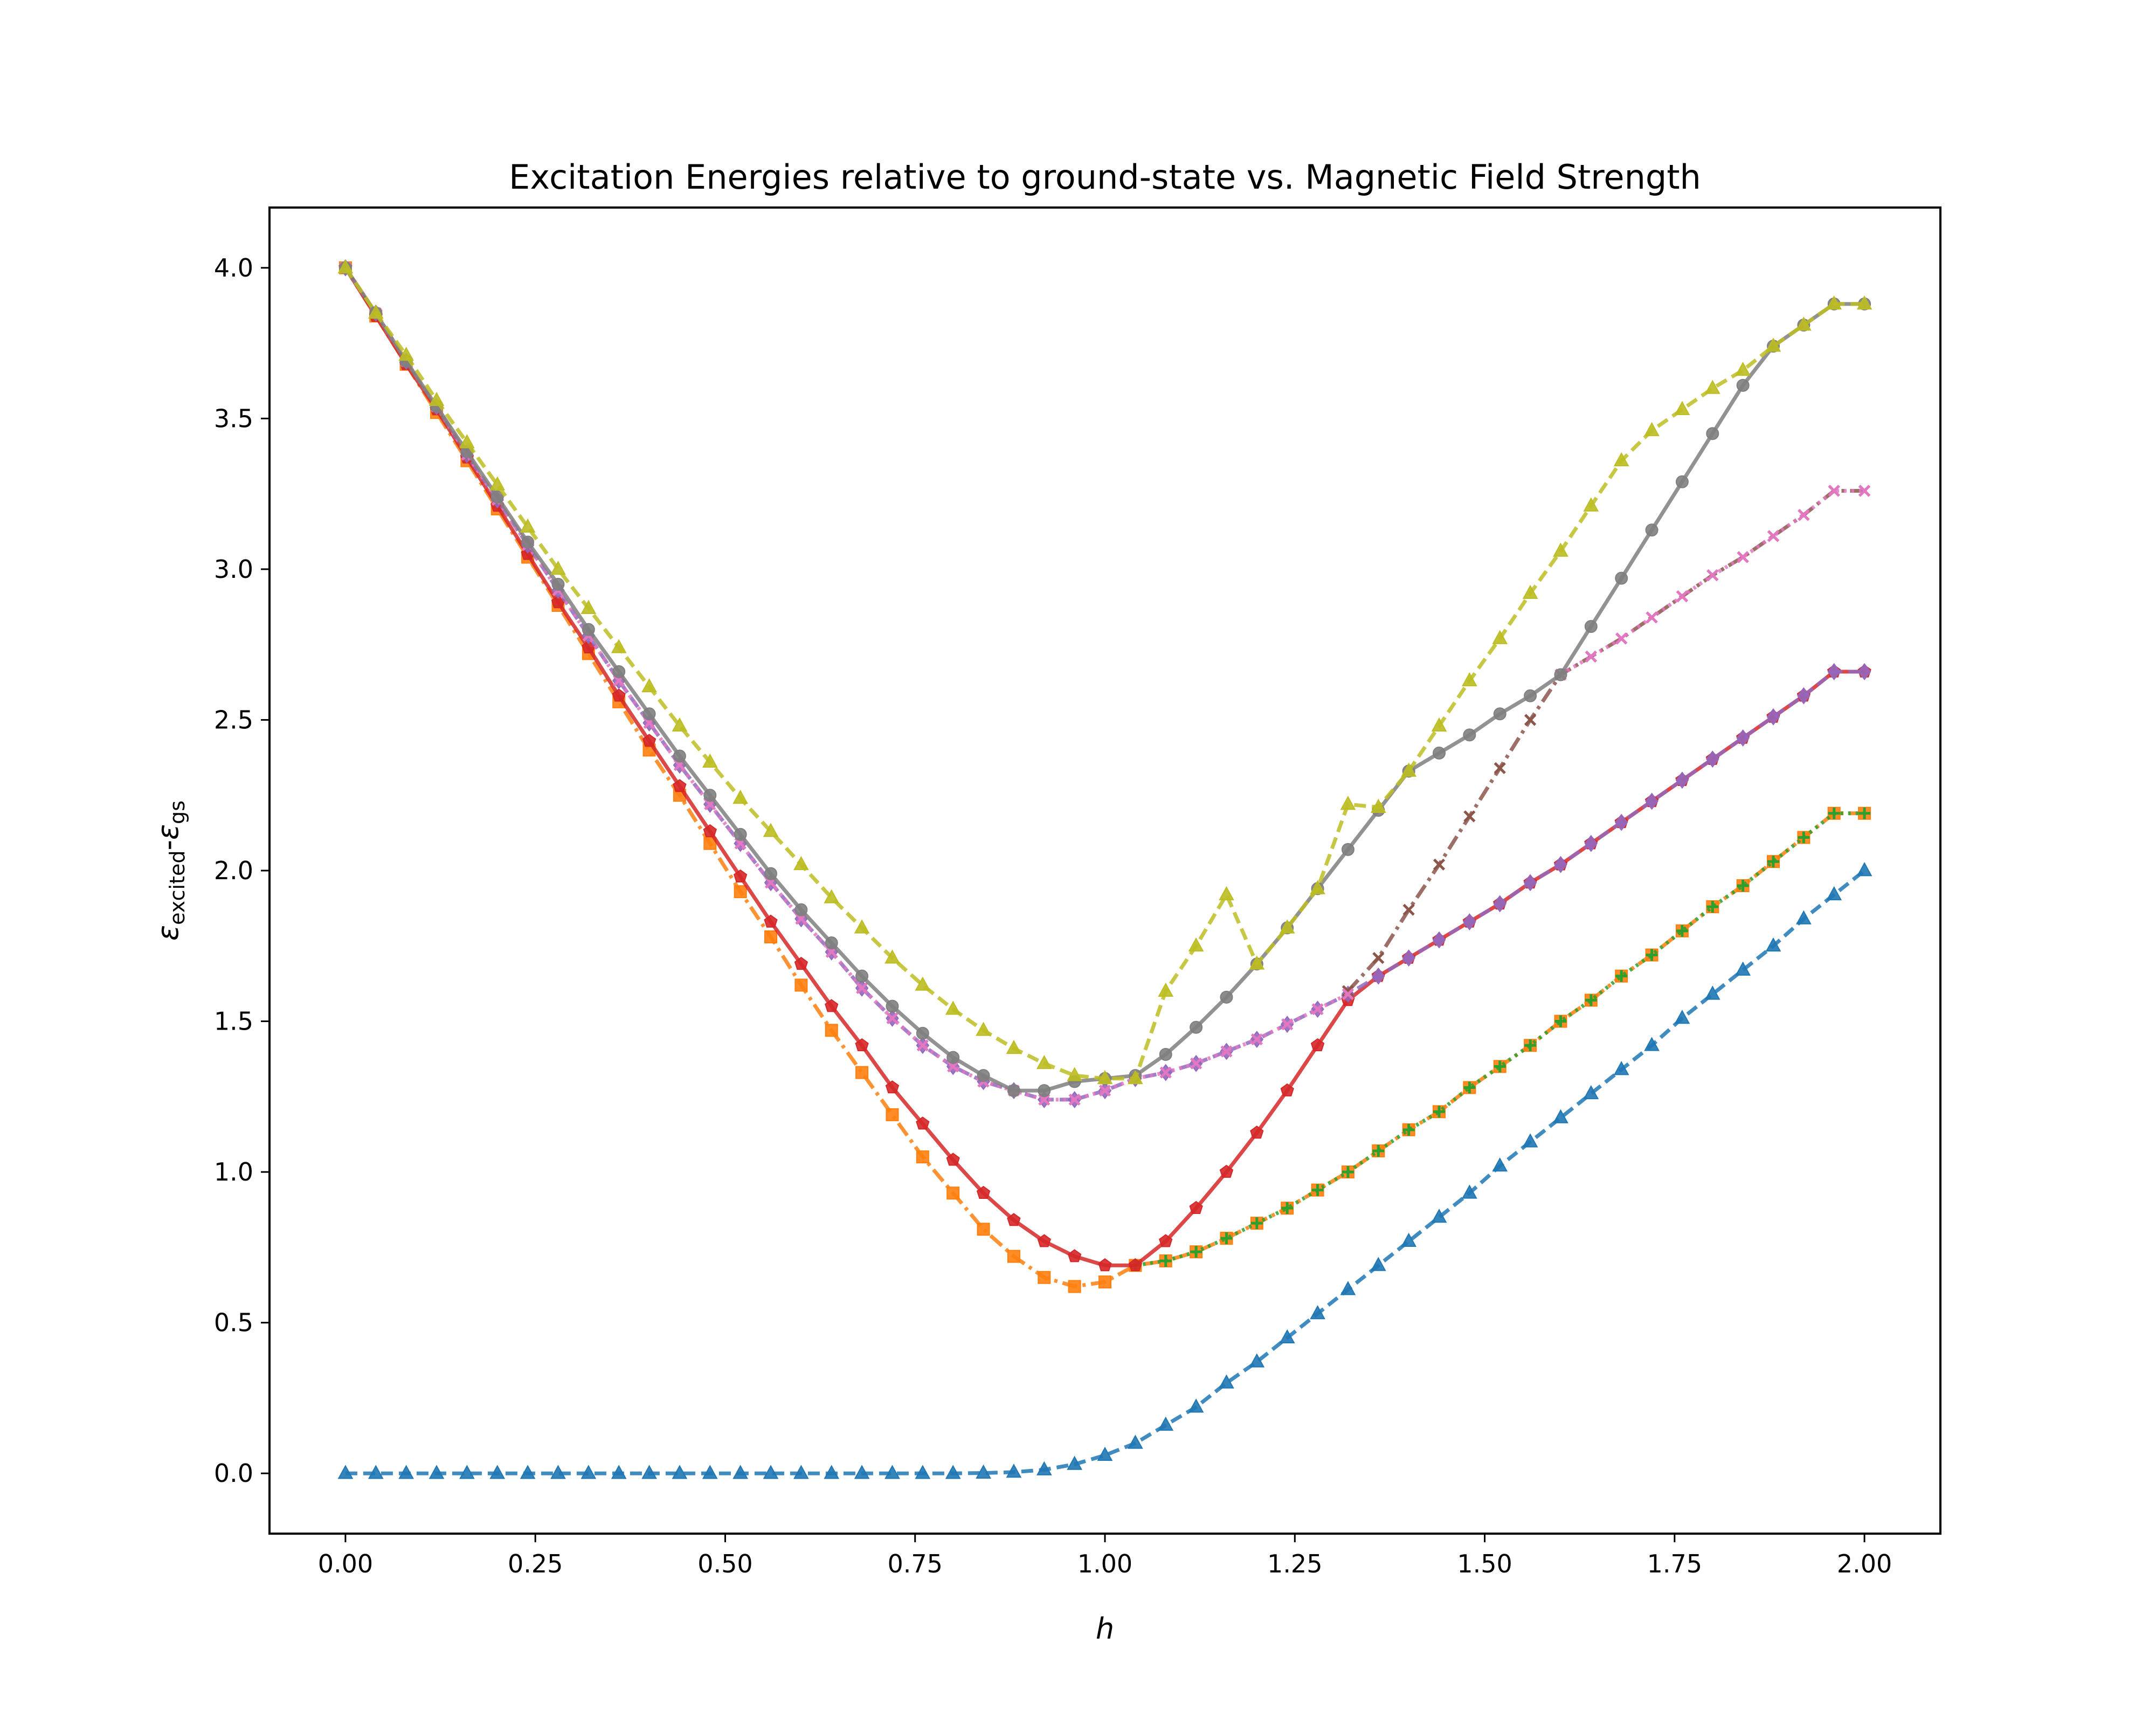  Describe the element at coordinates (233, 1021) in the screenshot. I see `y-tick-label: 1.5` at that location.